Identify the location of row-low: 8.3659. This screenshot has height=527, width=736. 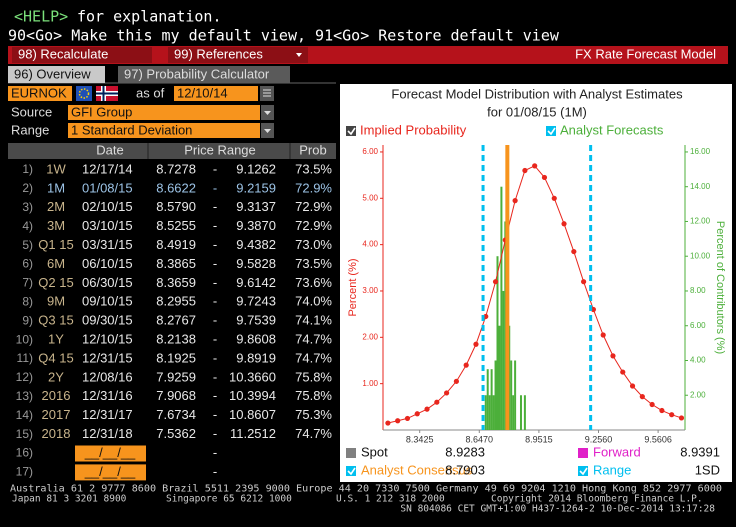
(176, 282).